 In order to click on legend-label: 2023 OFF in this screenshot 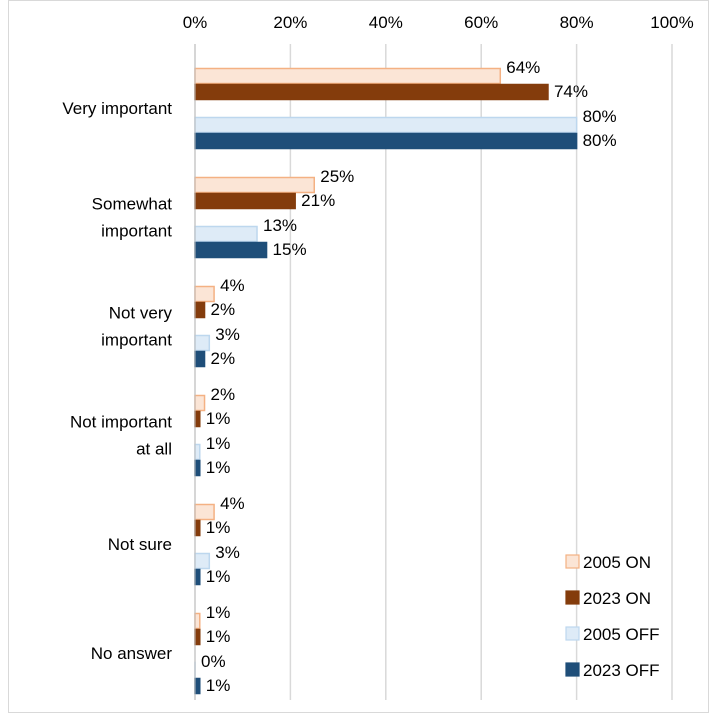, I will do `click(621, 670)`.